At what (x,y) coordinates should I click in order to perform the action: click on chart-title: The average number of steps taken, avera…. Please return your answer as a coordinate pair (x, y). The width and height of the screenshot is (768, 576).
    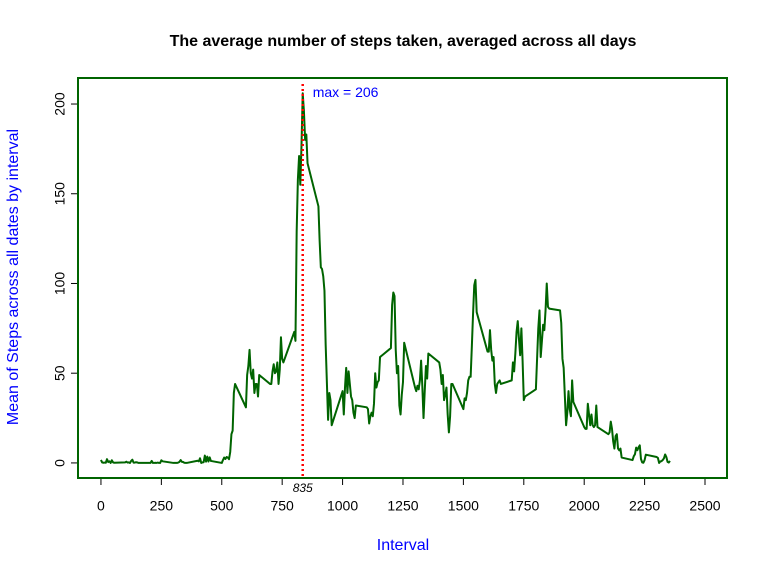
    Looking at the image, I should click on (403, 41).